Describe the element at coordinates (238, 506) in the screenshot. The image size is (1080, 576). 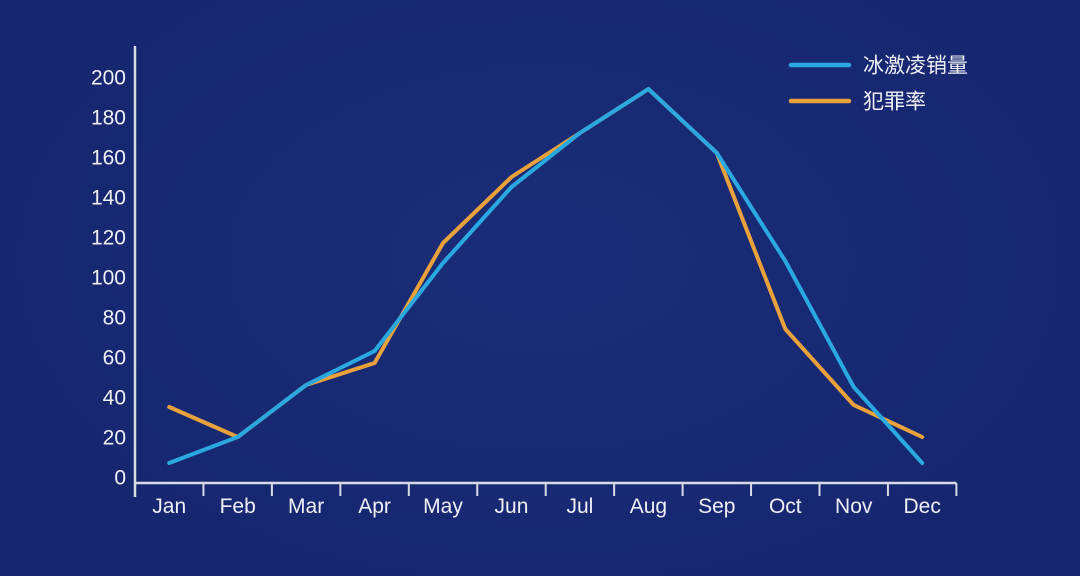
I see `x-axis-tick-label: Feb` at that location.